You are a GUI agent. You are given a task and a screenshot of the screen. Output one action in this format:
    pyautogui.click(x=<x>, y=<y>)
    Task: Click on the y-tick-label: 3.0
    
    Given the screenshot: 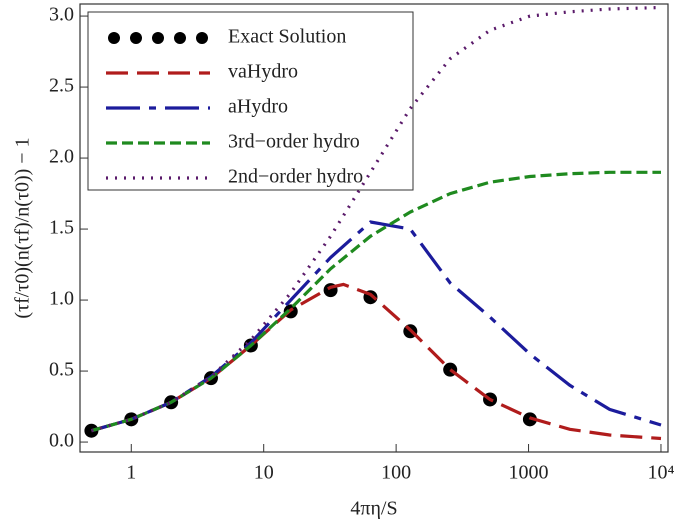 What is the action you would take?
    pyautogui.click(x=61, y=15)
    